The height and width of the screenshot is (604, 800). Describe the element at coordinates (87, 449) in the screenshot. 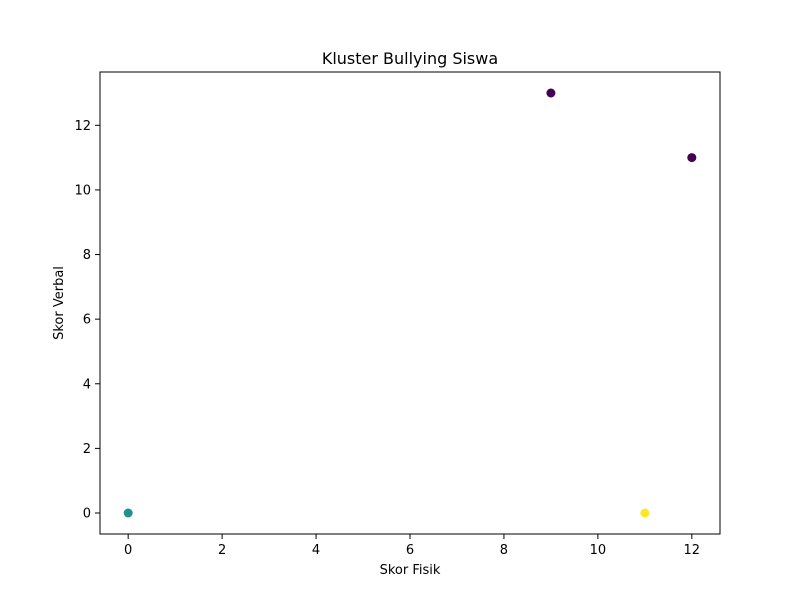

I see `y-tick-label: 2` at that location.